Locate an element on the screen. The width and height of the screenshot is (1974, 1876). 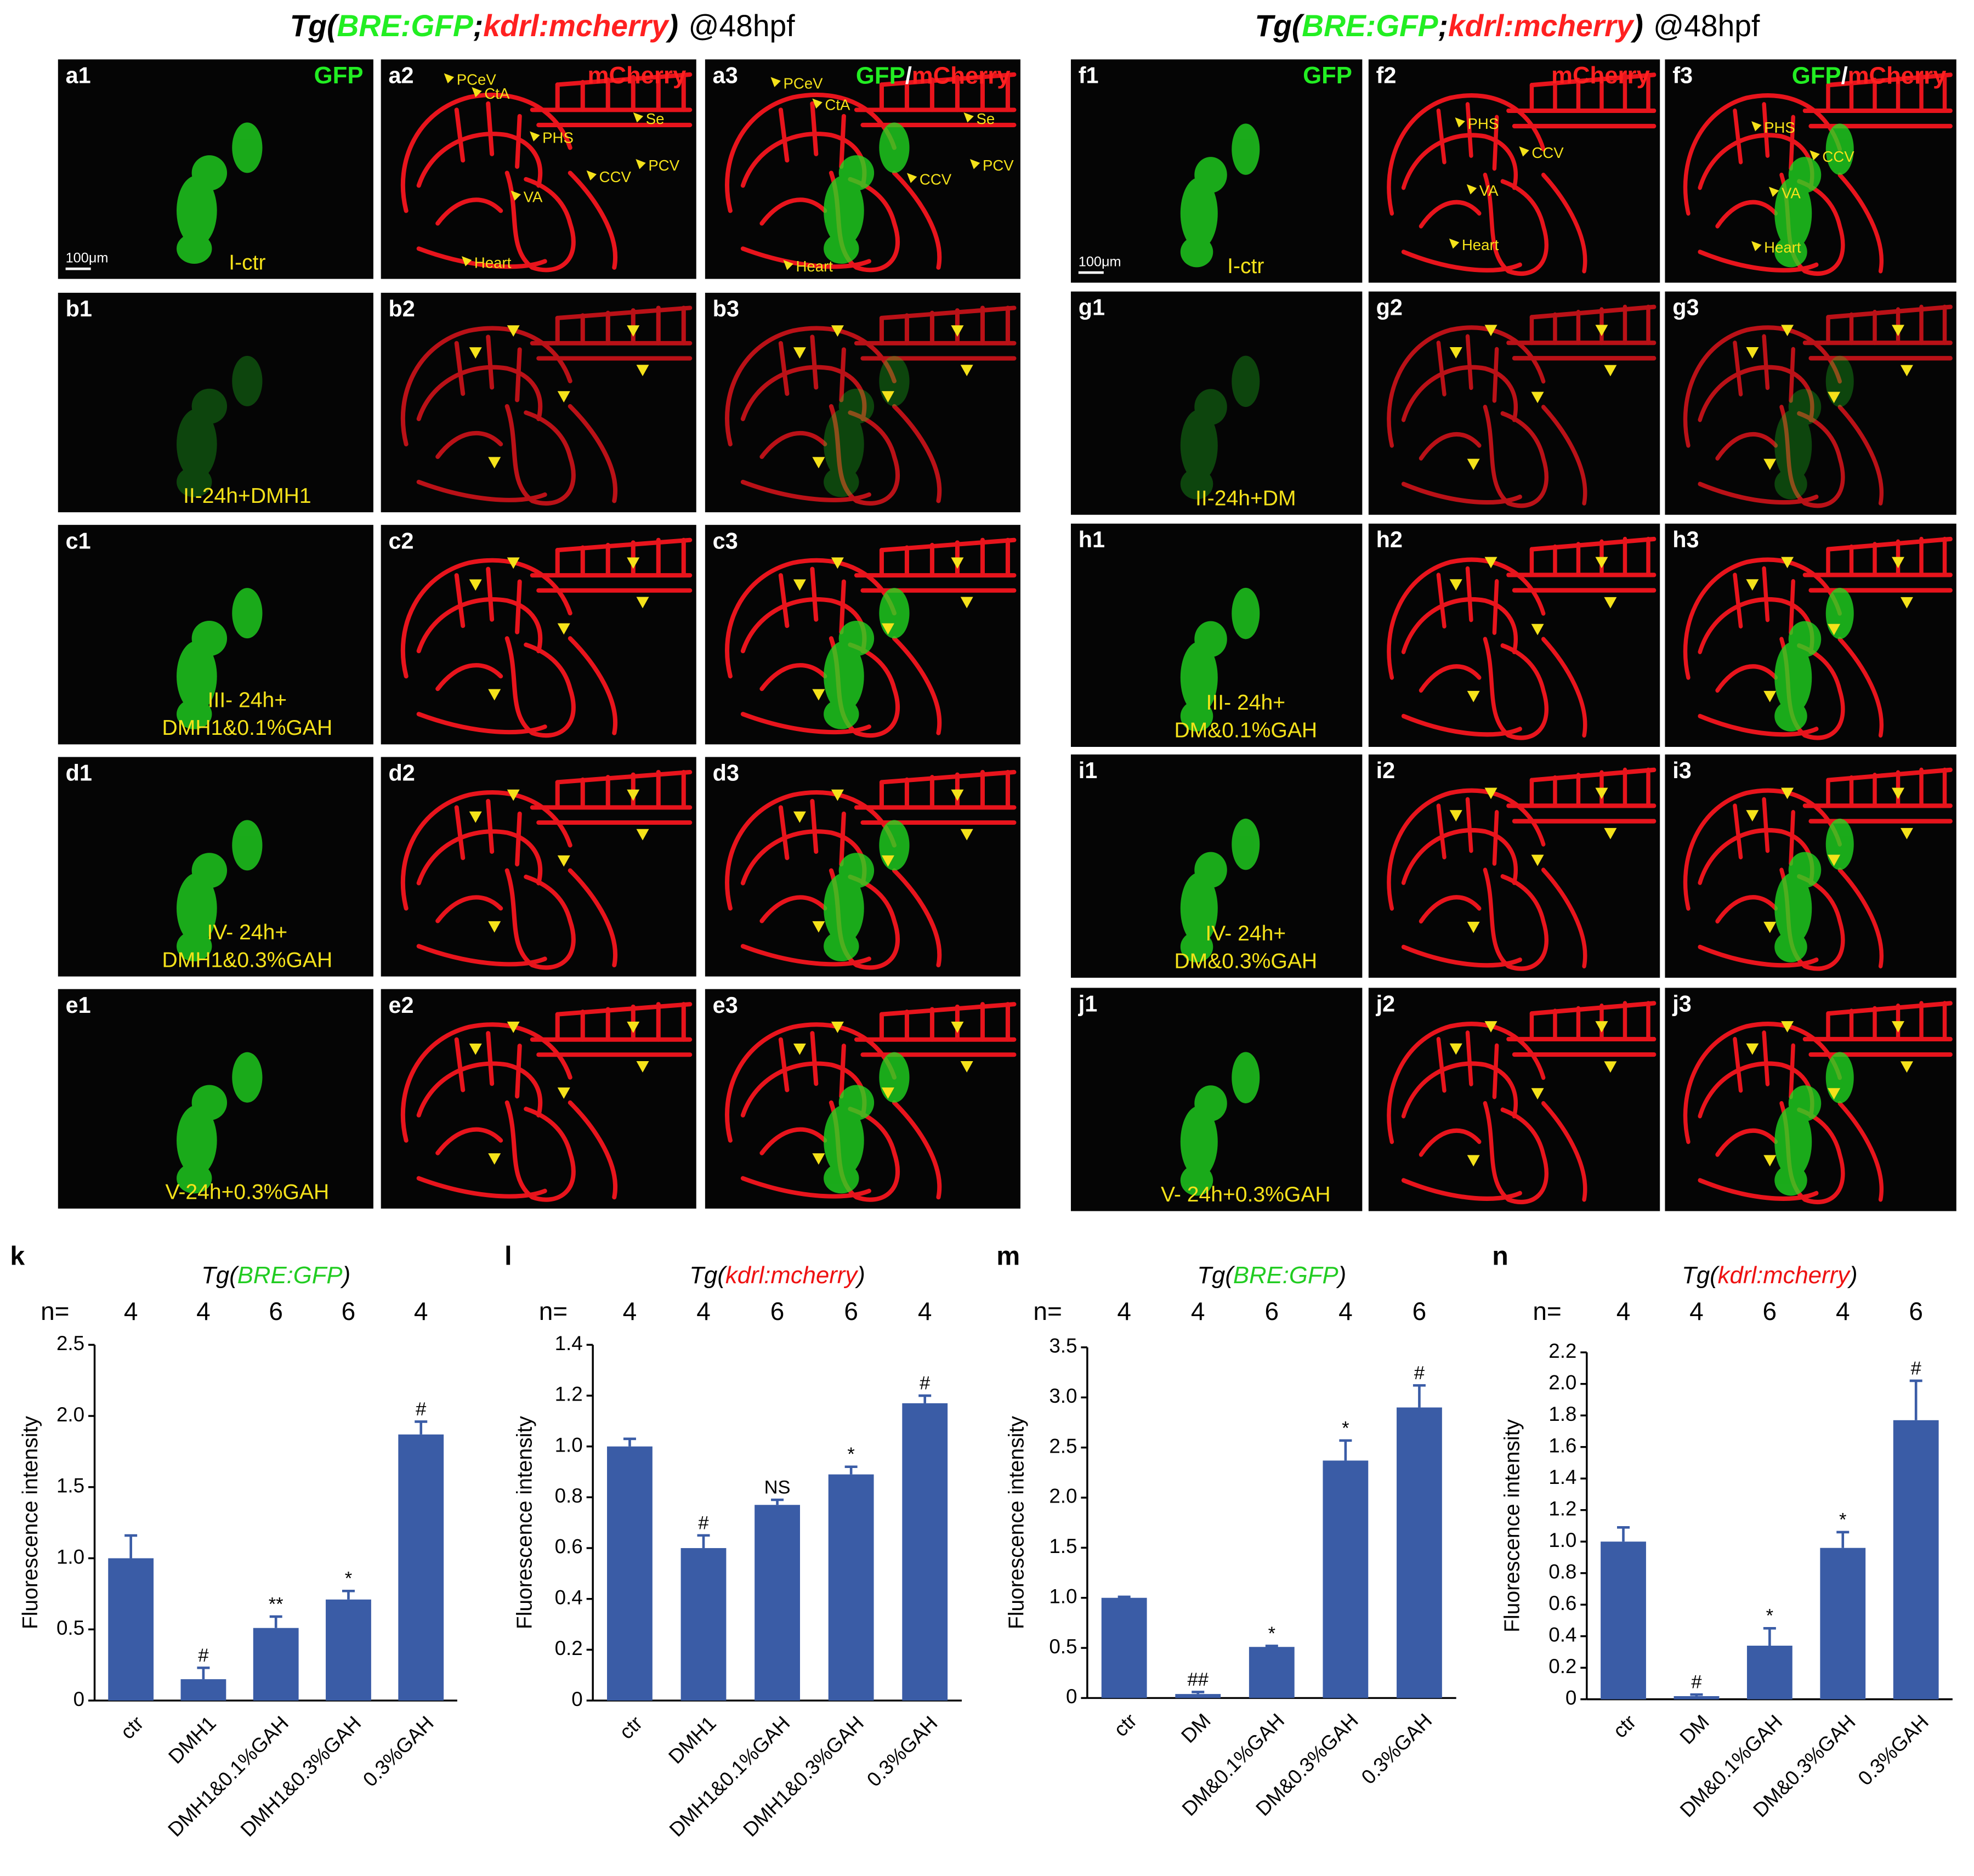
channel-part: GFP is located at coordinates (1816, 75).